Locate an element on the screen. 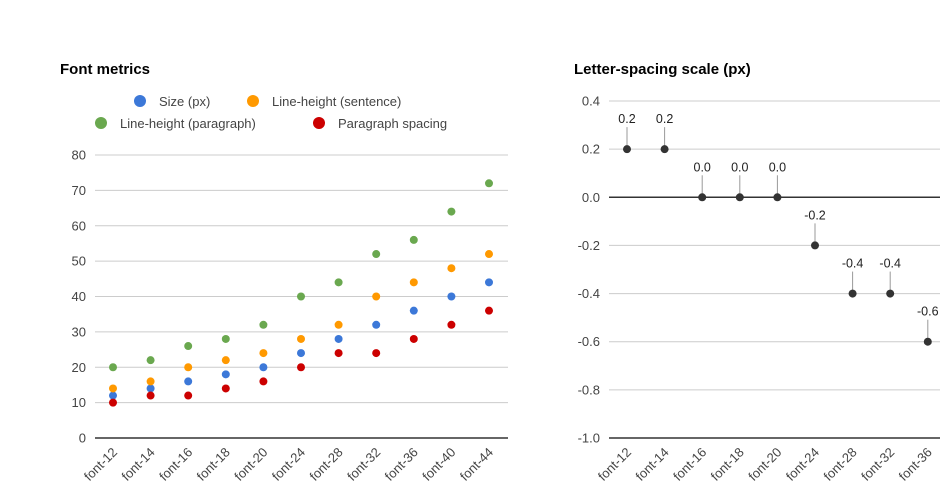  y-tick-label: 0.0 is located at coordinates (591, 197).